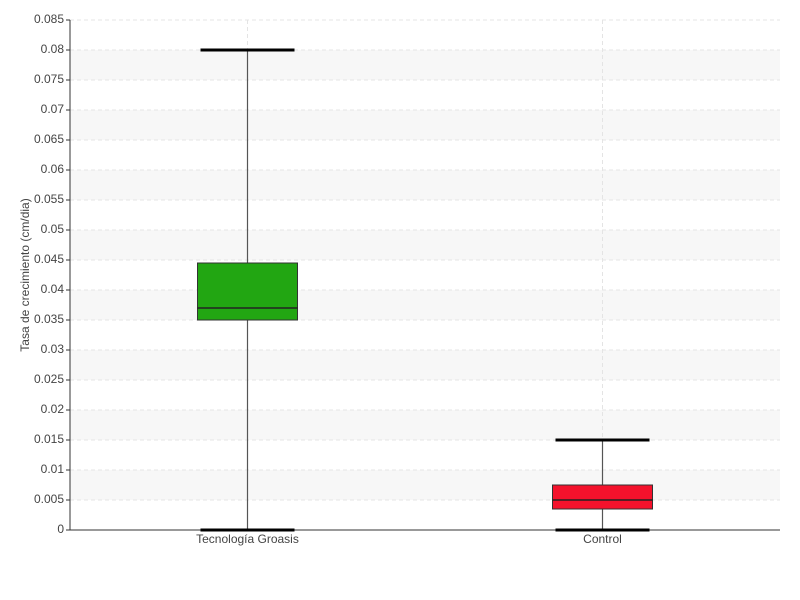  What do you see at coordinates (53, 349) in the screenshot?
I see `y-tick-label: 0.03` at bounding box center [53, 349].